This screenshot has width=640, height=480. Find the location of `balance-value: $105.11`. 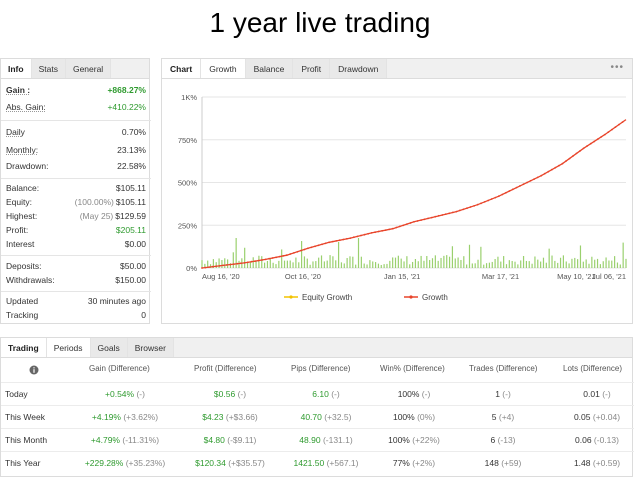

balance-value: $105.11 is located at coordinates (130, 188).